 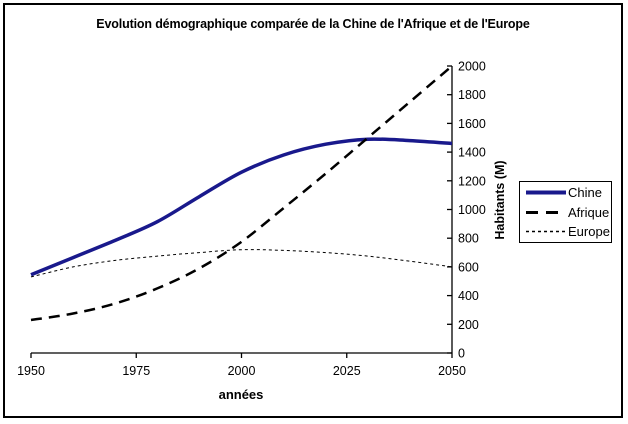 I want to click on series-line-europe, so click(x=241, y=263).